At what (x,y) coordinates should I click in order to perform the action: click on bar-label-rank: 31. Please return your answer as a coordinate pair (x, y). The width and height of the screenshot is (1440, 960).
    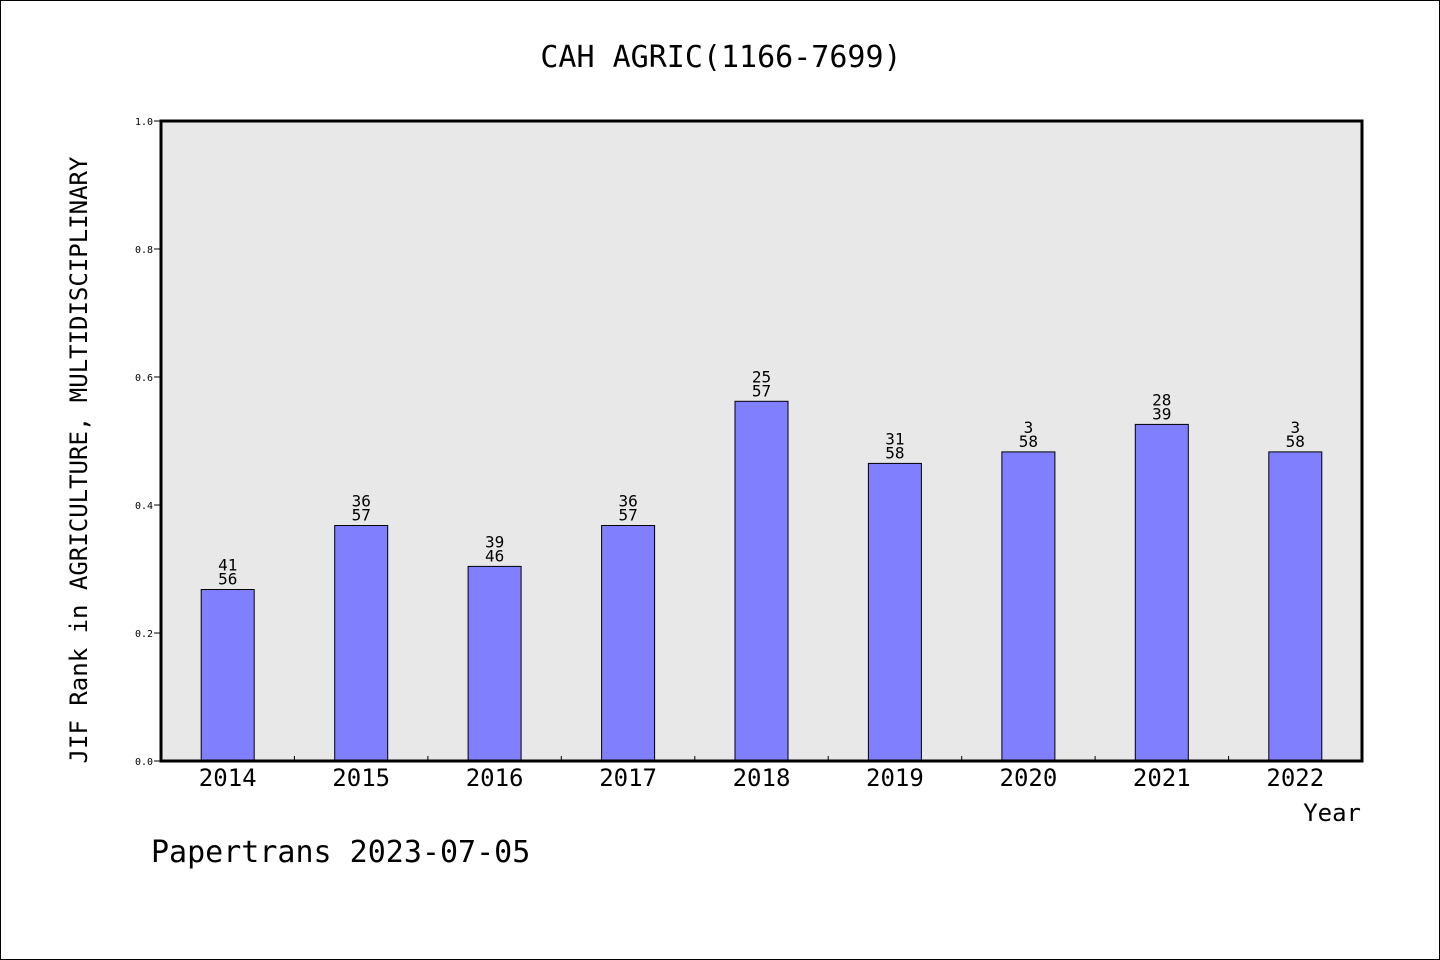
    Looking at the image, I should click on (894, 438).